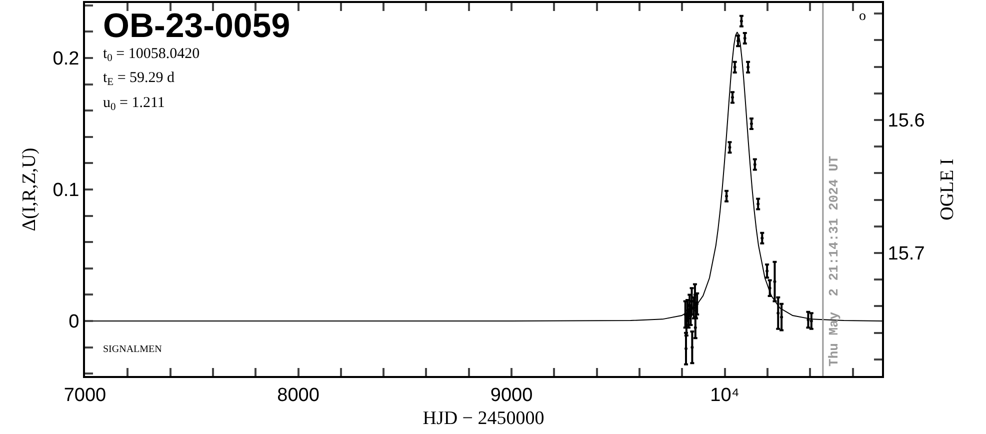 This screenshot has height=434, width=986. What do you see at coordinates (29, 190) in the screenshot?
I see `y-axis-title: Δ(I,R,Z,U)` at bounding box center [29, 190].